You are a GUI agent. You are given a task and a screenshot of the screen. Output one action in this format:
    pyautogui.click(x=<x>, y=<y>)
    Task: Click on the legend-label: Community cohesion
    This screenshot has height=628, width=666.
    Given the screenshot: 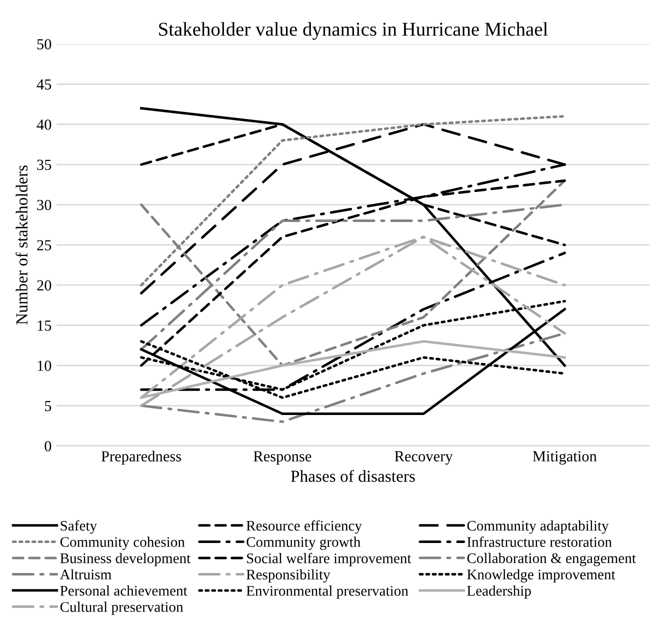 What is the action you would take?
    pyautogui.click(x=122, y=543)
    